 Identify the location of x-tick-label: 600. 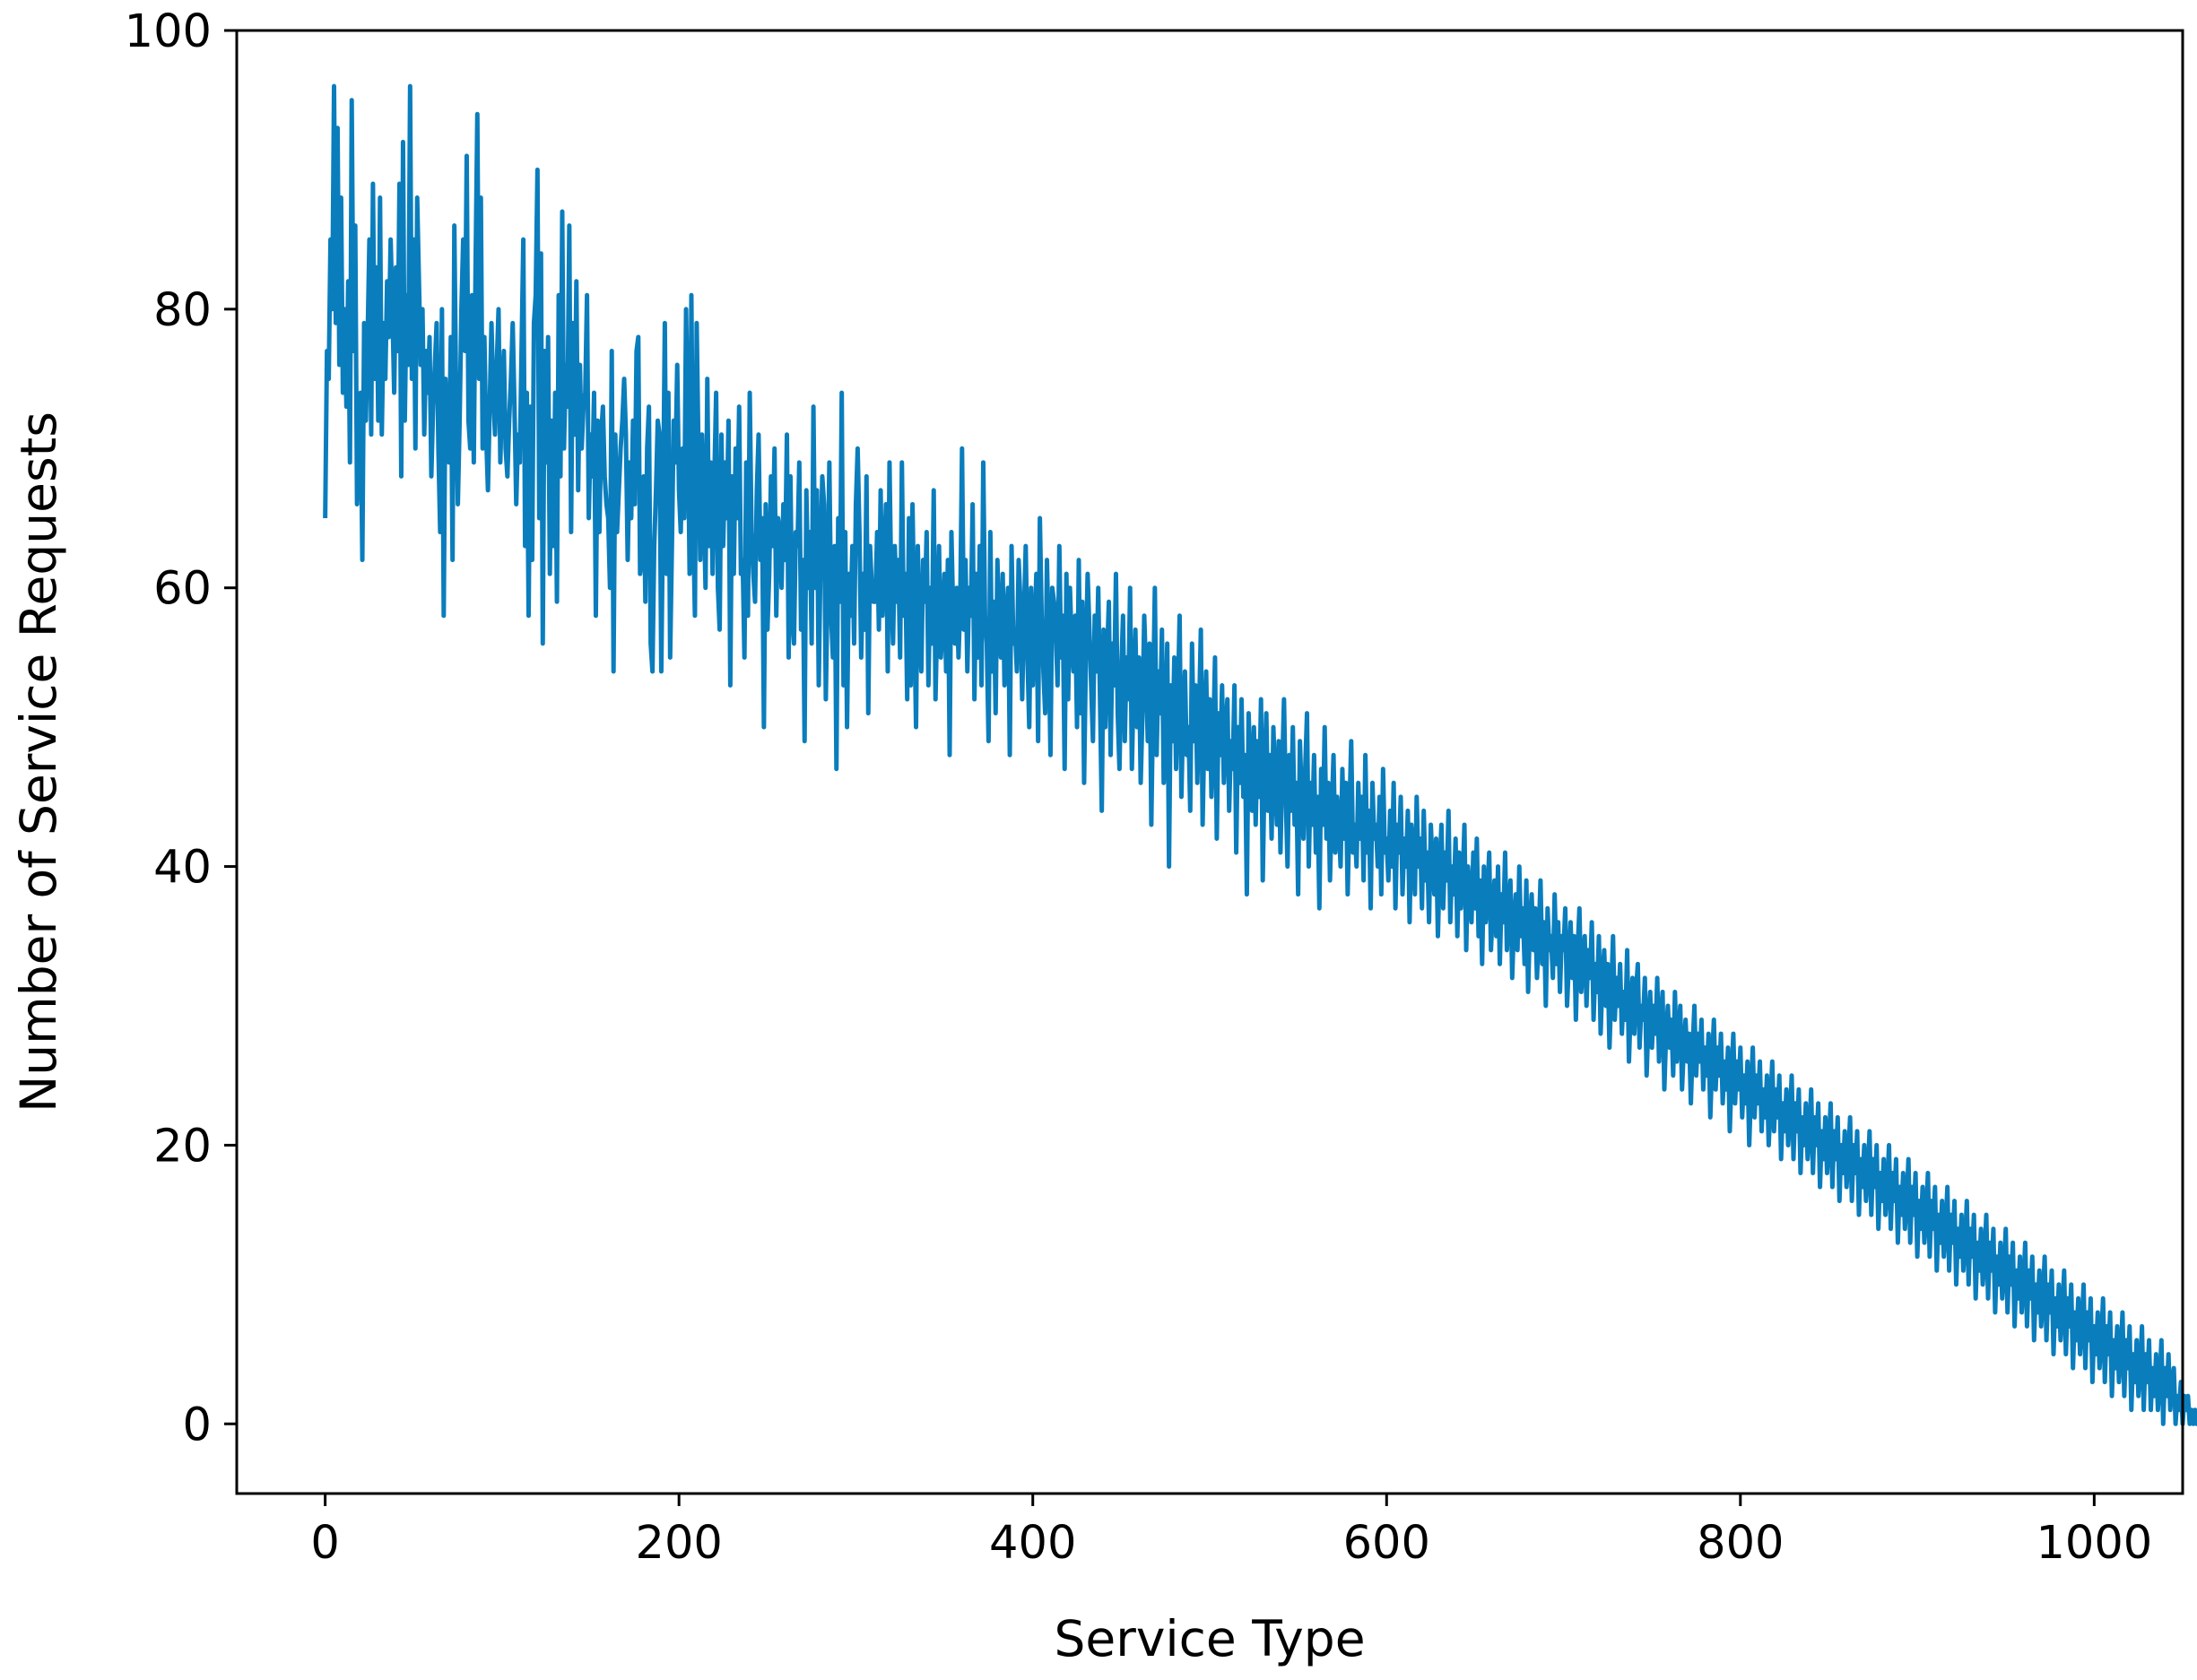
(1386, 1543).